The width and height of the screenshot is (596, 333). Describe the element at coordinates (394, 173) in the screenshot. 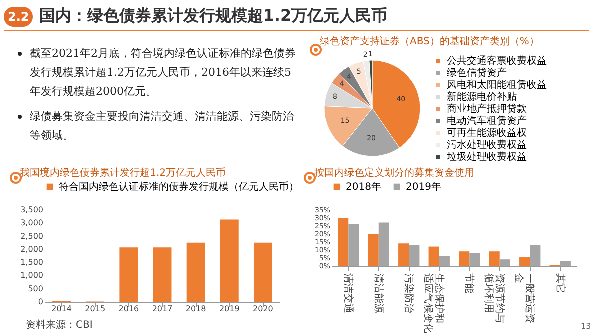

I see `chart-title: 按国内绿色定义划分的募集资金使用` at that location.